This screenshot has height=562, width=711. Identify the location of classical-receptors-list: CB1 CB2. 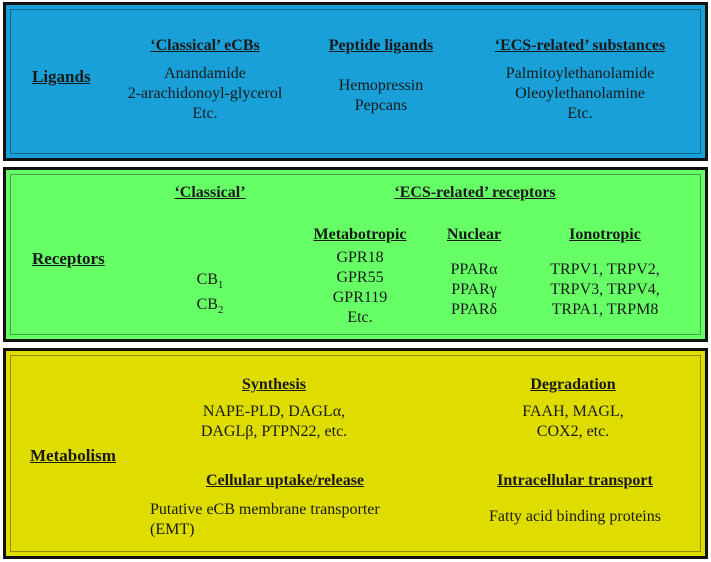
(210, 295).